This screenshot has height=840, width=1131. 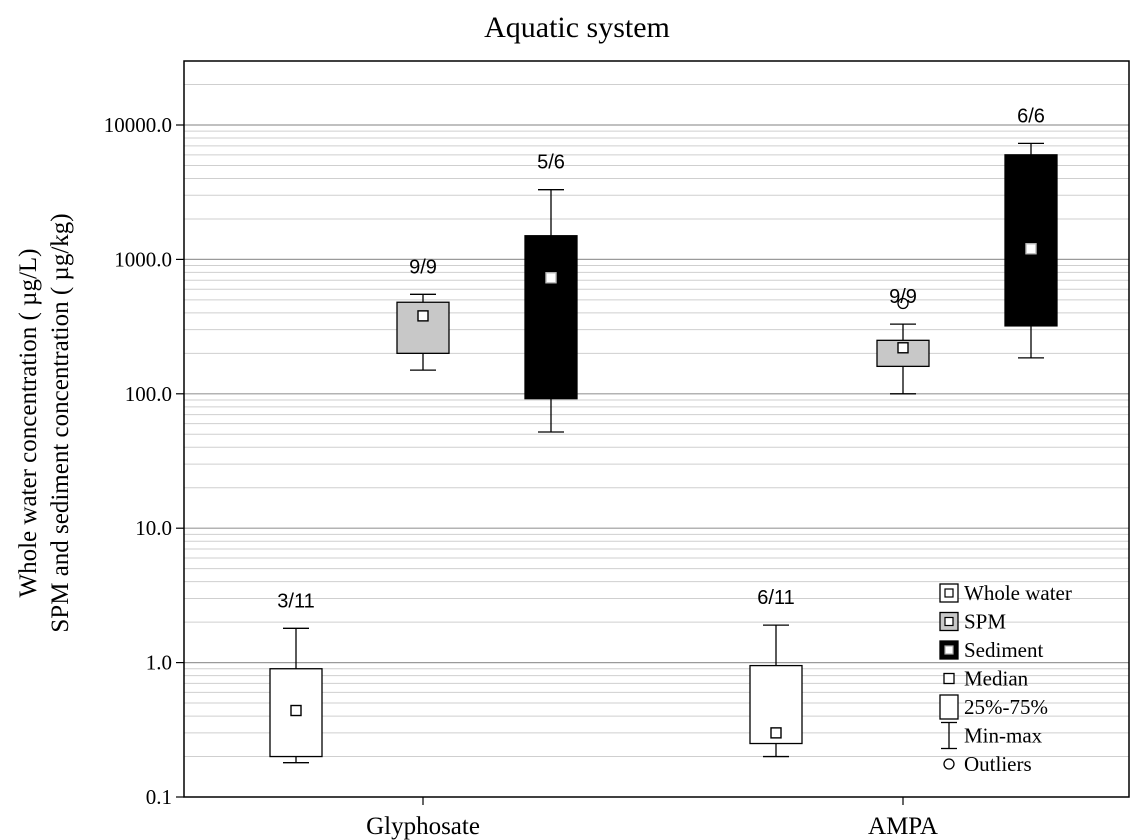 What do you see at coordinates (423, 826) in the screenshot?
I see `x-tick-label: Glyphosate` at bounding box center [423, 826].